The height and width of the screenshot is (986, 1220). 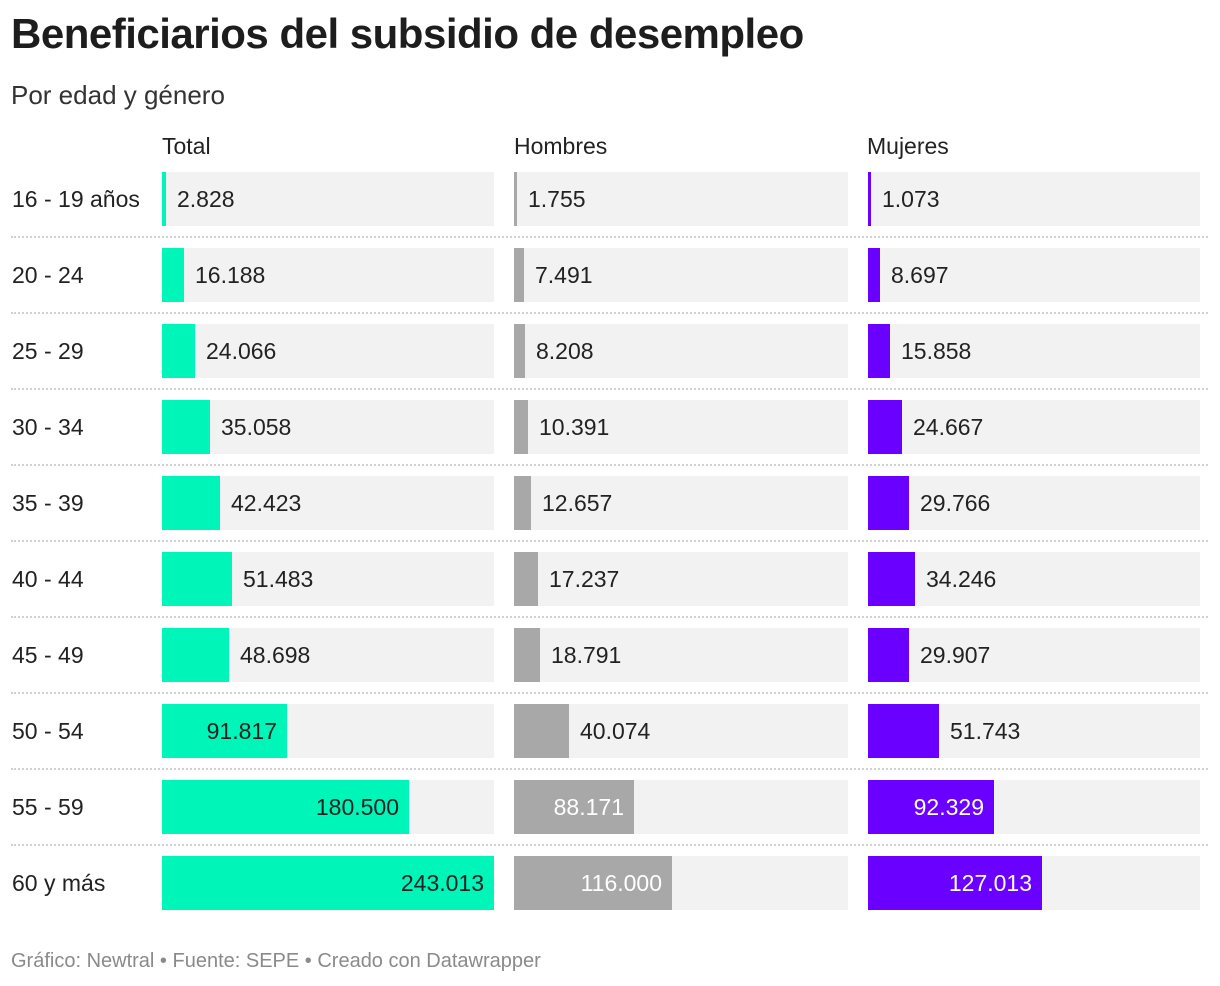 I want to click on data-label-hombres: 17.237, so click(x=584, y=579).